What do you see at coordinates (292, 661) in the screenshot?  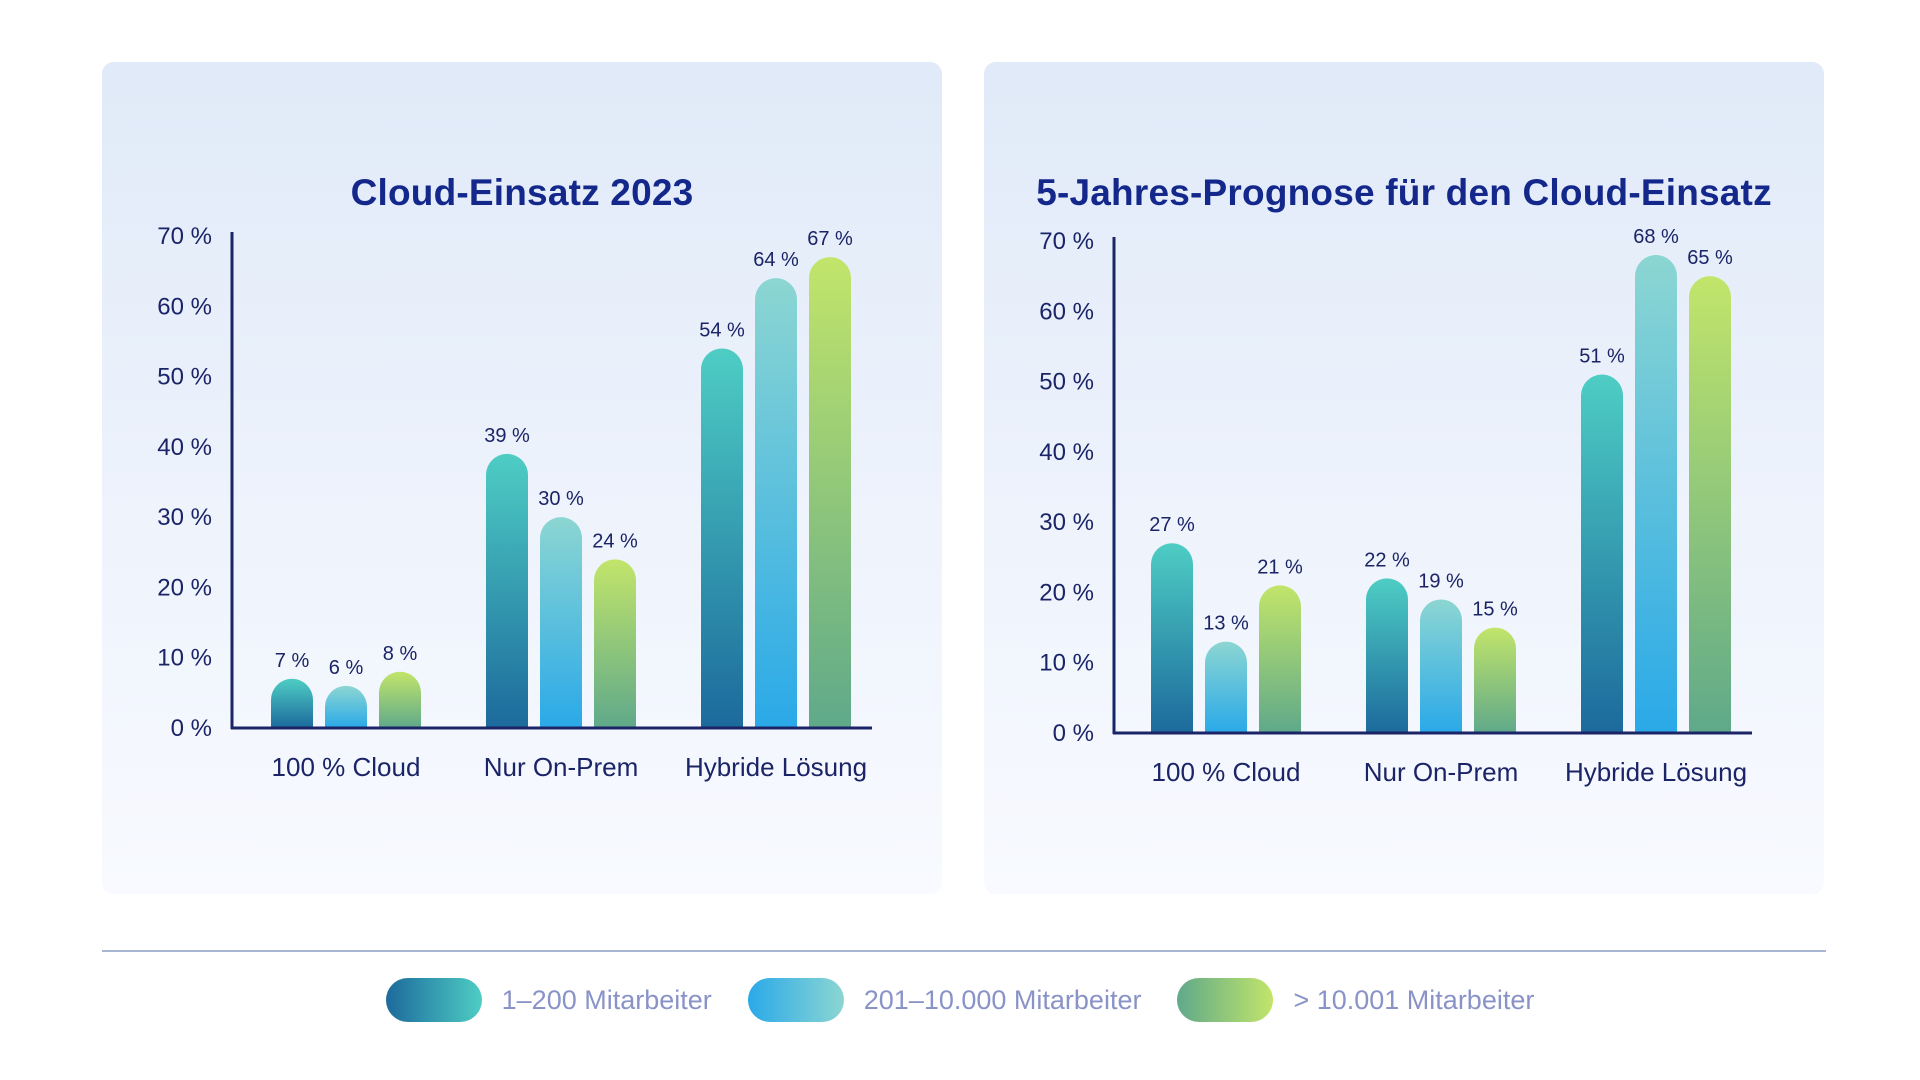 I see `data-label: 7 %` at bounding box center [292, 661].